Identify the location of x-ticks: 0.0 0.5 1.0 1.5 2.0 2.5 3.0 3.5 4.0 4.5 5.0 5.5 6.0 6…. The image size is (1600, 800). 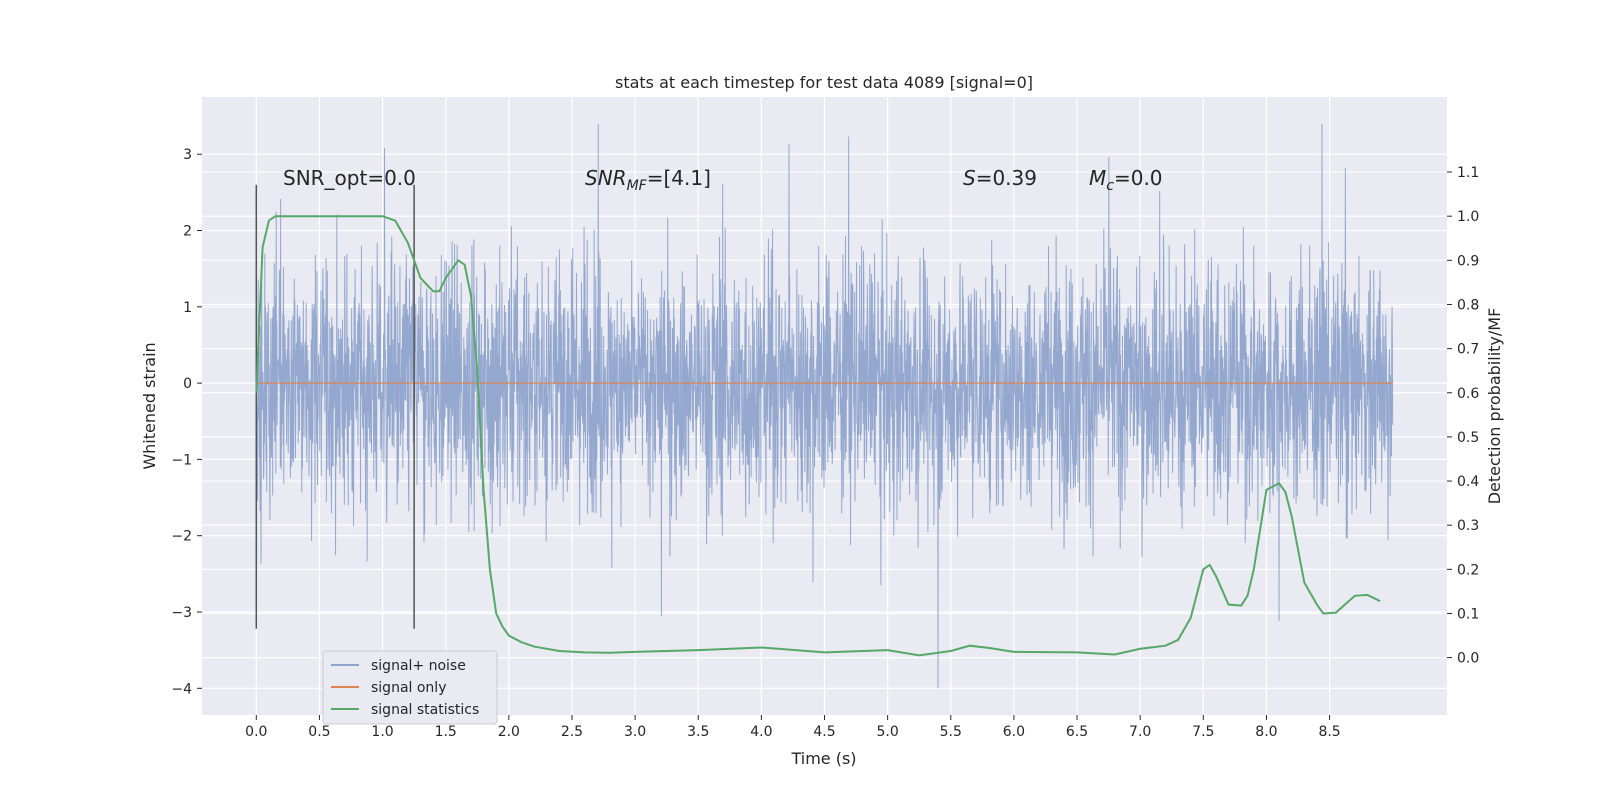
(793, 727).